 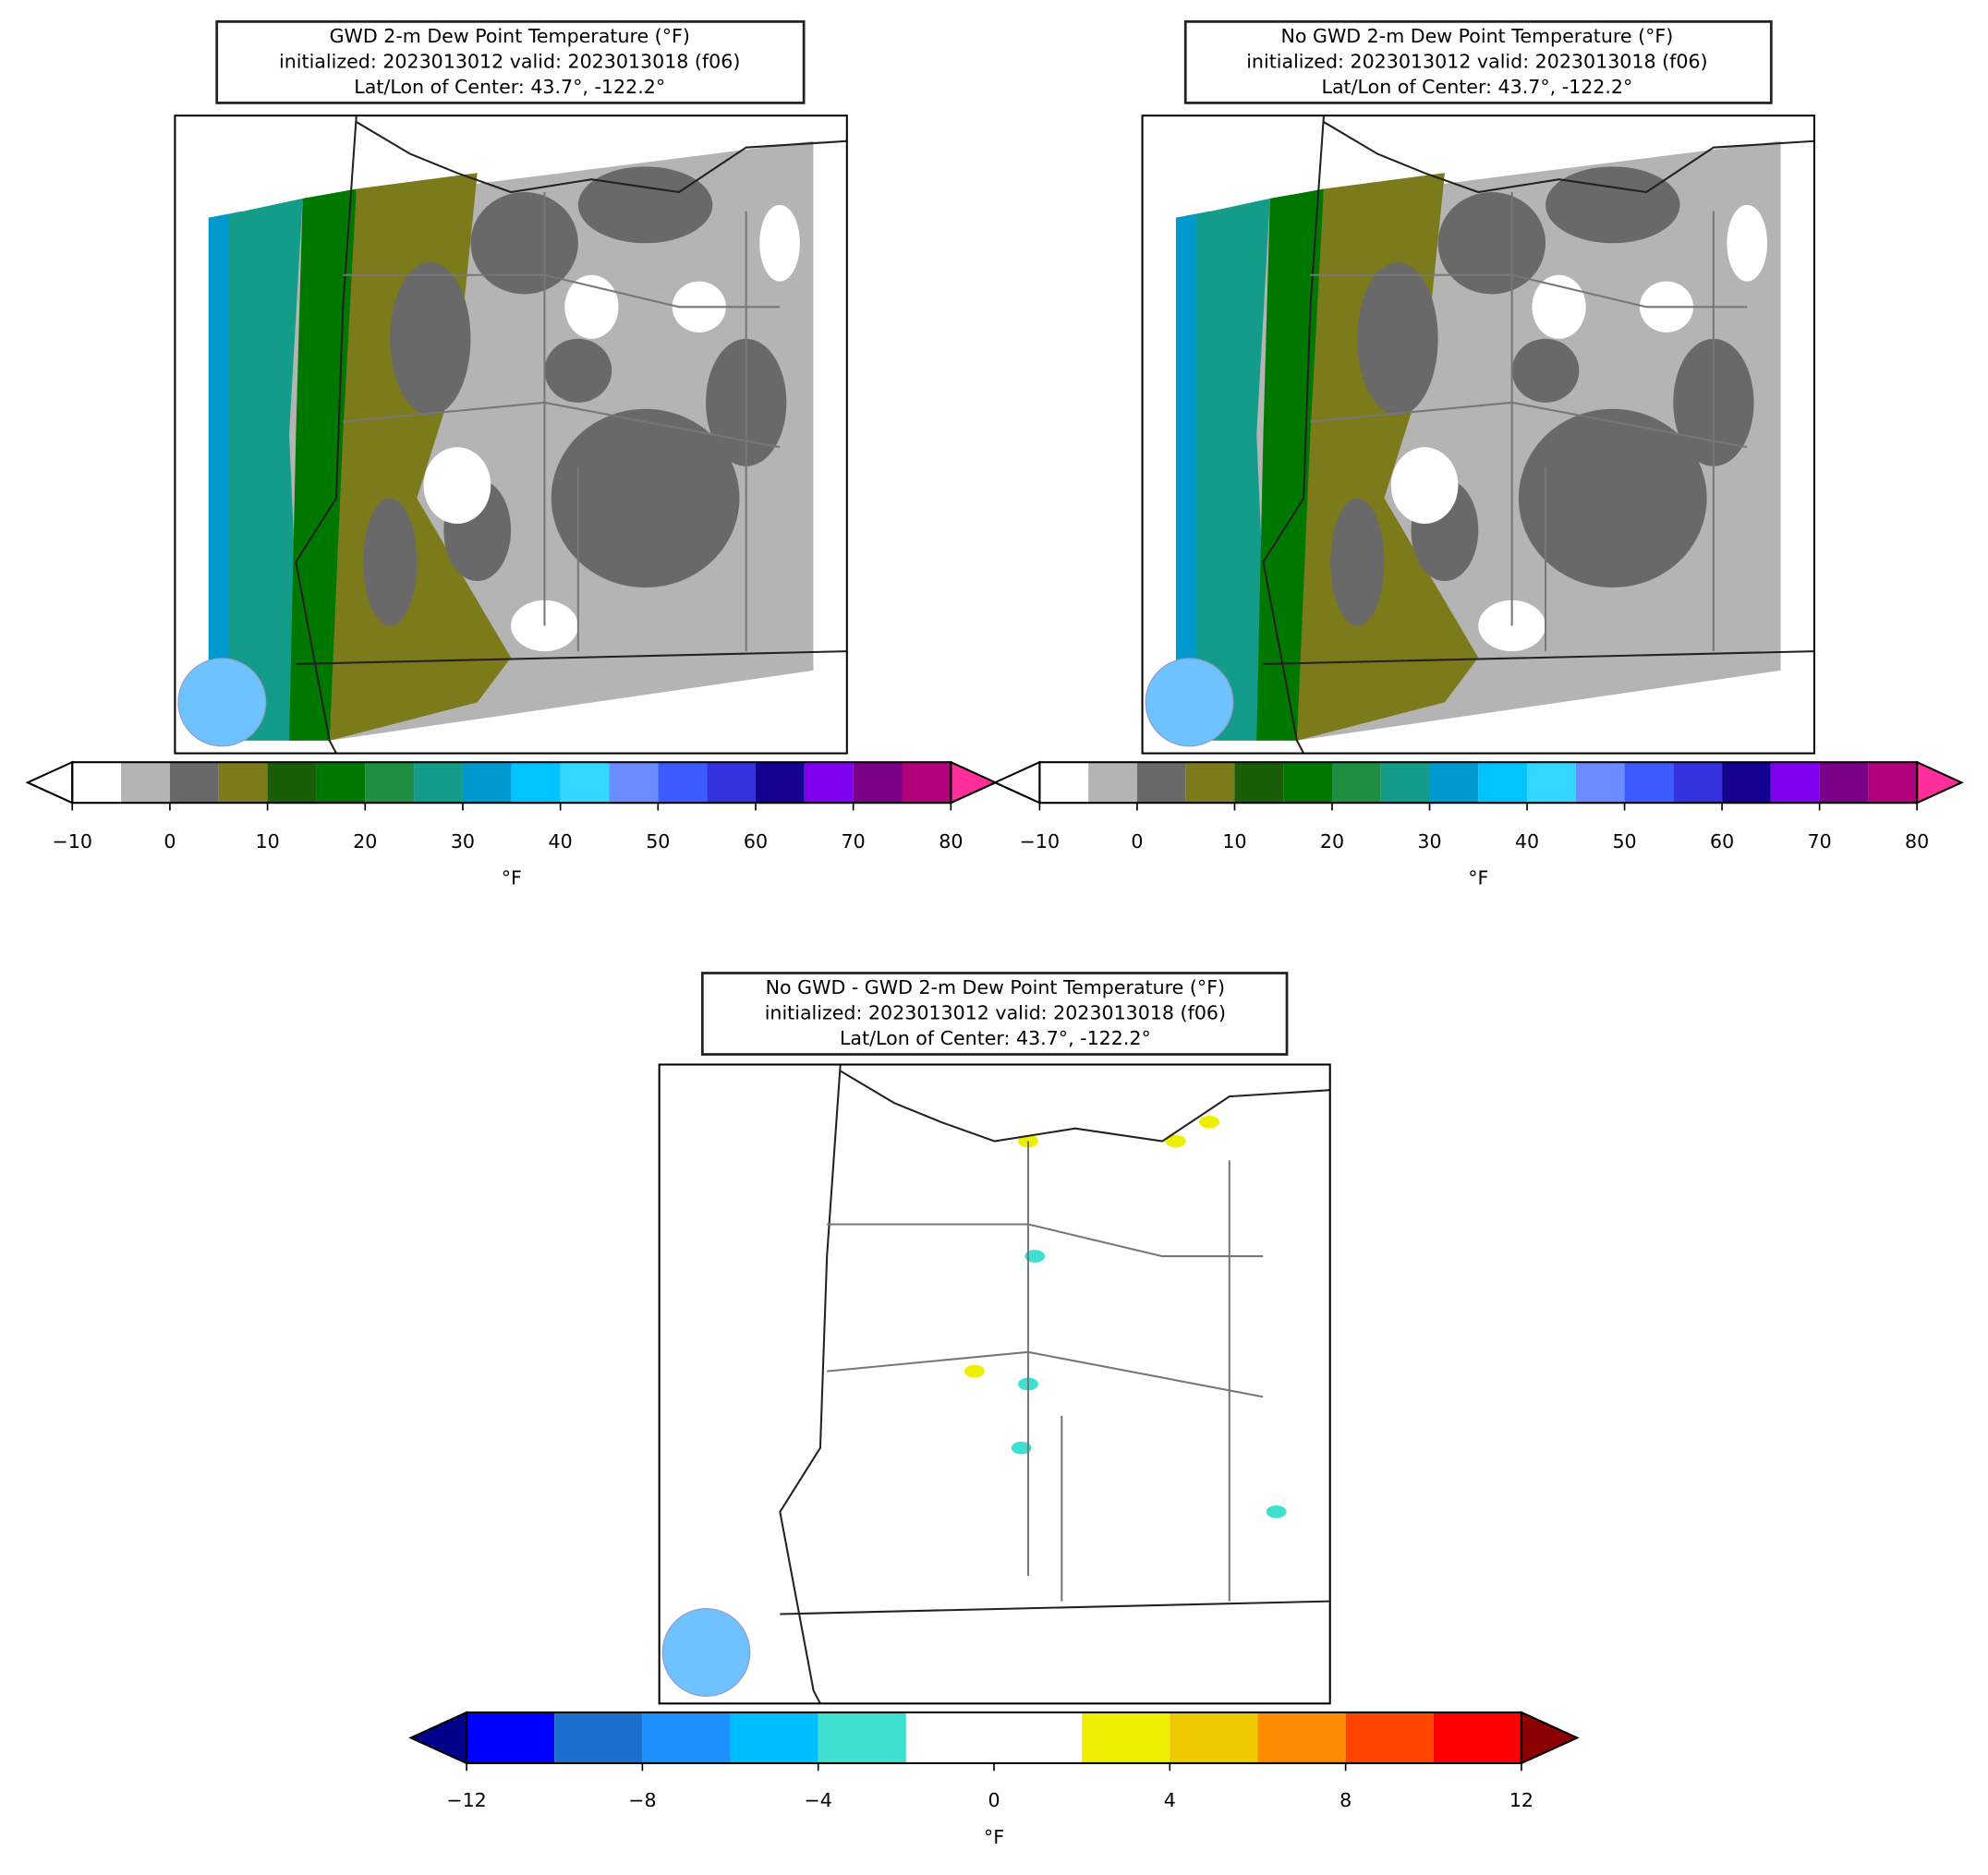 I want to click on colorbar-under, so click(x=438, y=1738).